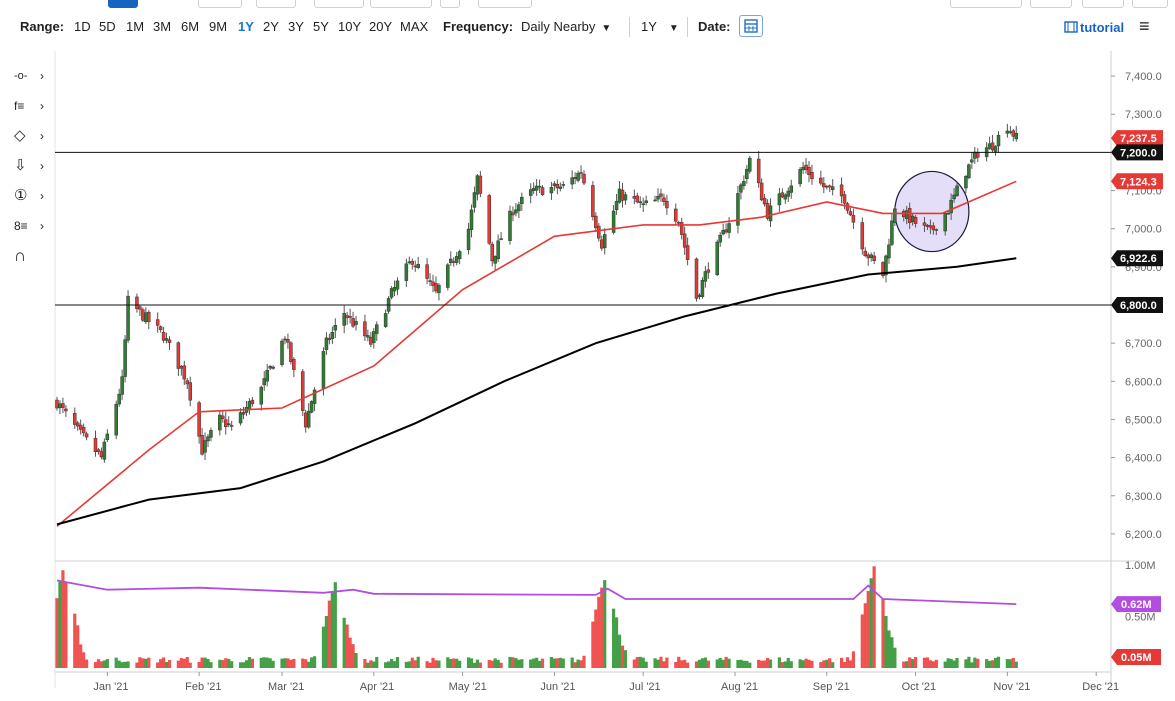 The height and width of the screenshot is (701, 1175). Describe the element at coordinates (135, 26) in the screenshot. I see `range-1m: 1M` at that location.